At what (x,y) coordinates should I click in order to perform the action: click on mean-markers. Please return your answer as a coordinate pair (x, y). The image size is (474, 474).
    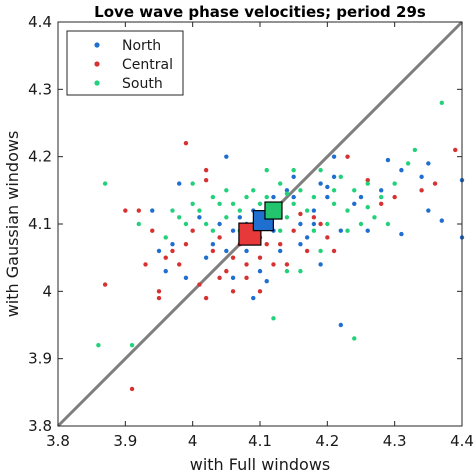
    Looking at the image, I should click on (260, 223).